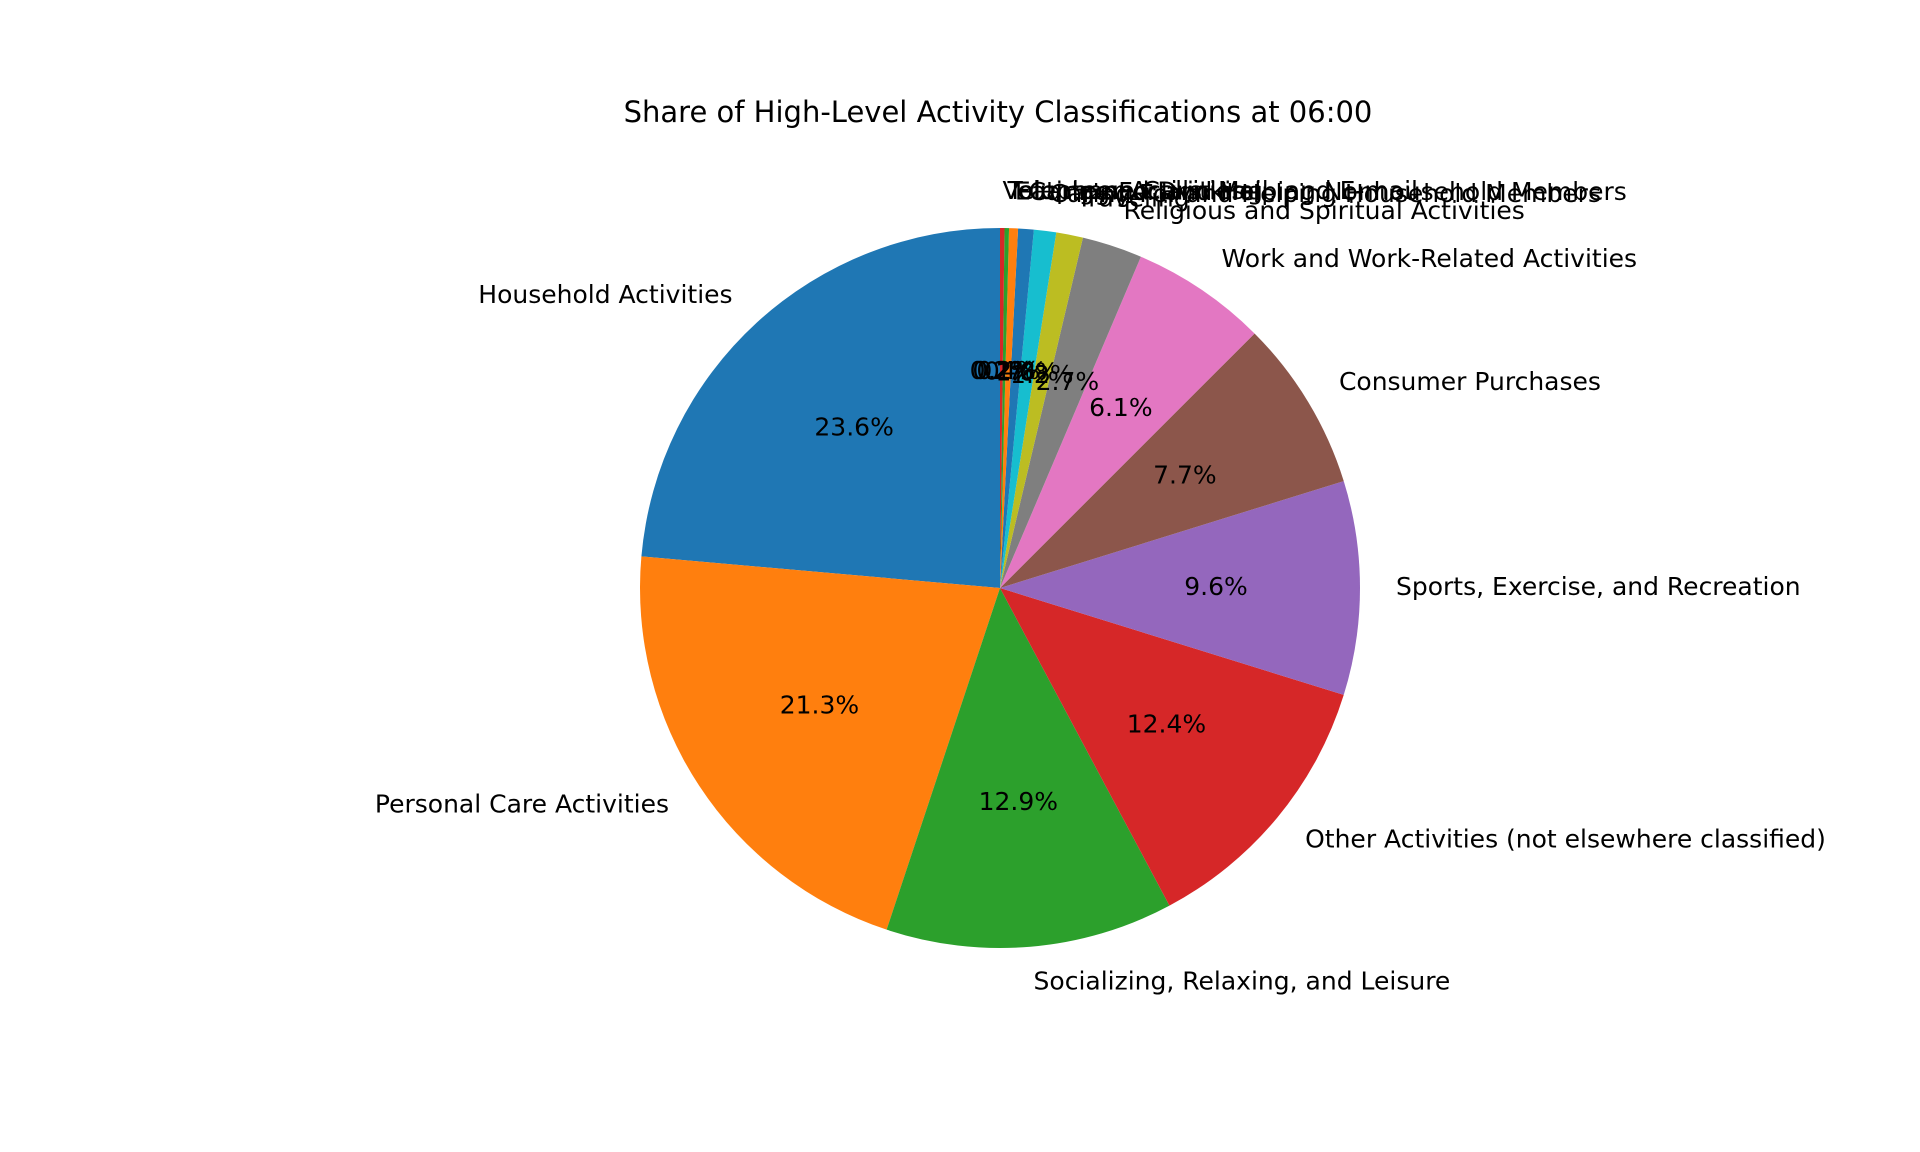 This screenshot has height=1152, width=1920. What do you see at coordinates (1324, 210) in the screenshot?
I see `slice-label-religious-and-spiritual-activities: Religious and Spiritual Activities` at bounding box center [1324, 210].